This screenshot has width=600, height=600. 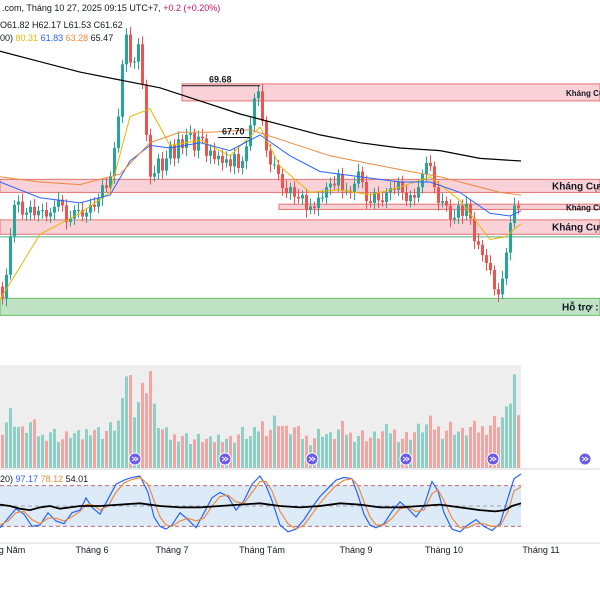 I want to click on stoch-main-line, so click(x=261, y=507).